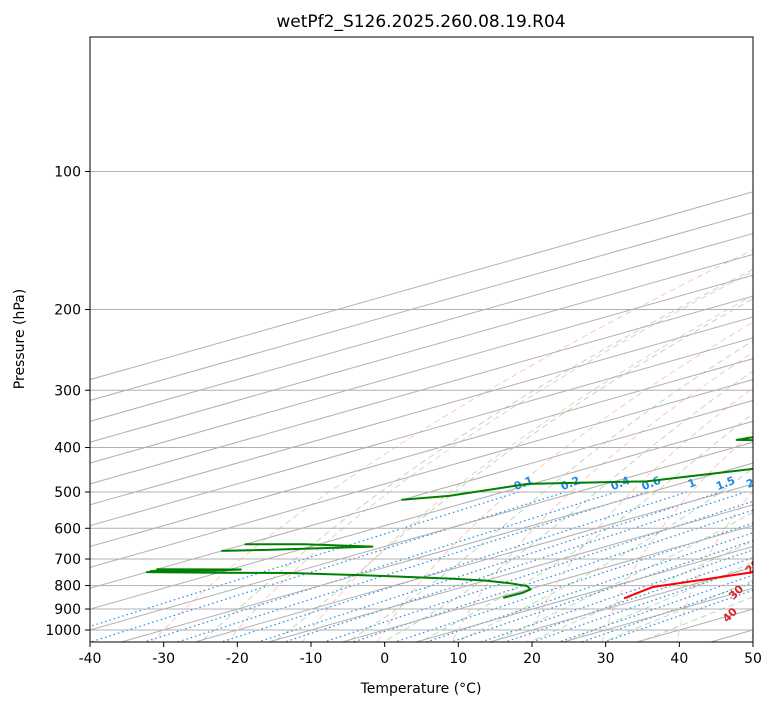 The width and height of the screenshot is (775, 712). Describe the element at coordinates (753, 659) in the screenshot. I see `x-tick-label: 50` at that location.